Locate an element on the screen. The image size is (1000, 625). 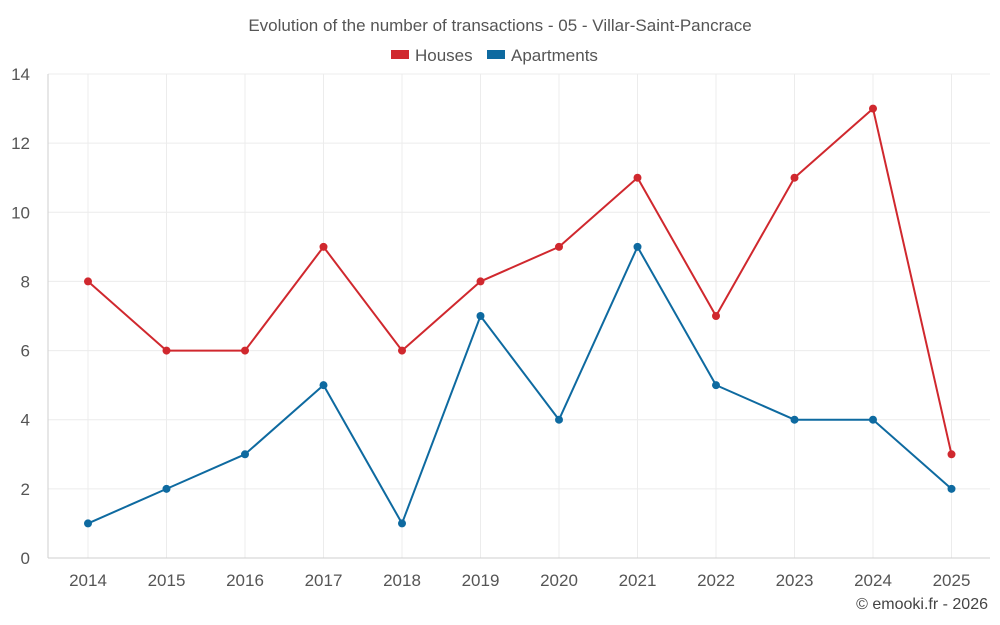
y-tick-label: 6 is located at coordinates (25, 351).